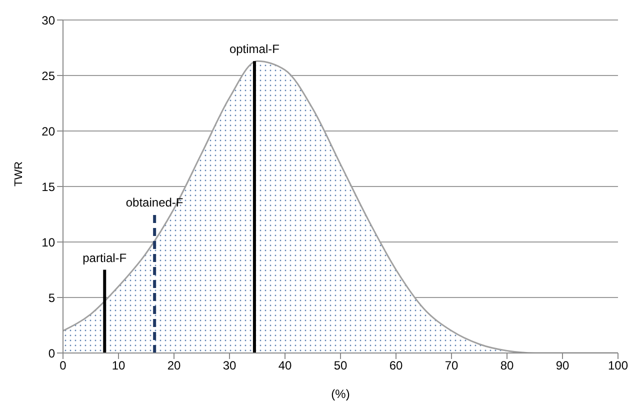 Image resolution: width=644 pixels, height=409 pixels. Describe the element at coordinates (507, 365) in the screenshot. I see `x-tick-label: 80` at that location.